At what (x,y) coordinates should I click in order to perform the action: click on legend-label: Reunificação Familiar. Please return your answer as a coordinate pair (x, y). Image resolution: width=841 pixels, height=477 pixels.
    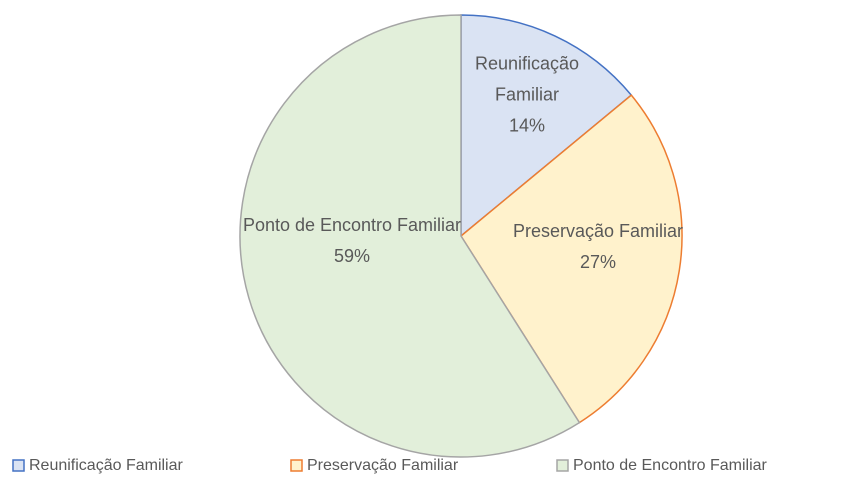
    Looking at the image, I should click on (106, 465).